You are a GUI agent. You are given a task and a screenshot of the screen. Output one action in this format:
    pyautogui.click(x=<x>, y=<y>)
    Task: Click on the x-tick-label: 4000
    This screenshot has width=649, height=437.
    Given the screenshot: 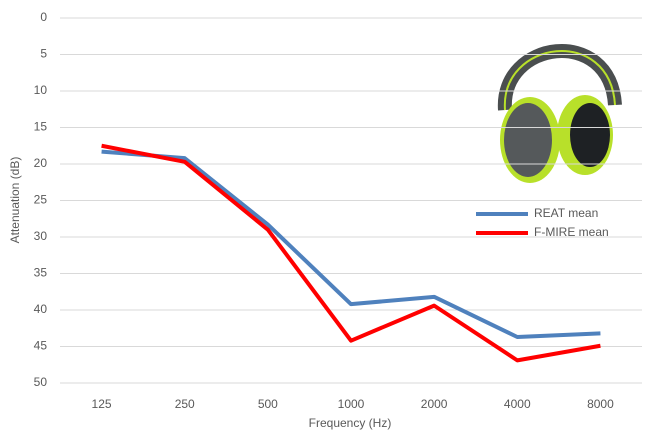 What is the action you would take?
    pyautogui.click(x=517, y=404)
    